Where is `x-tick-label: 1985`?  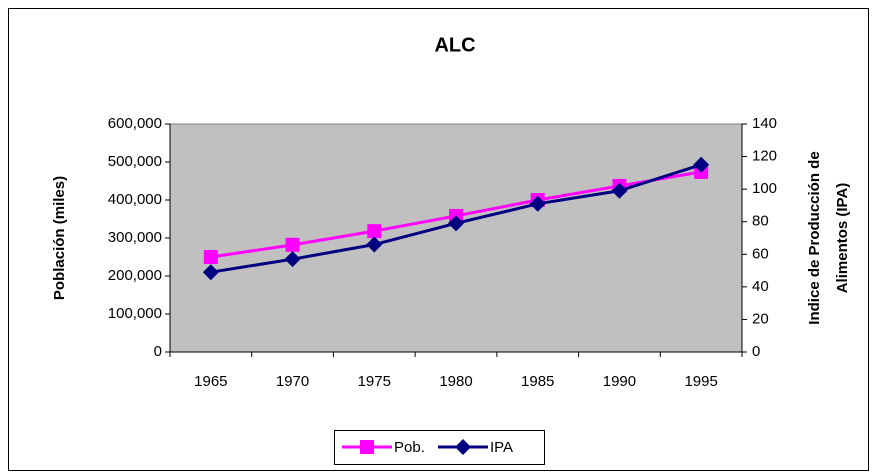
x-tick-label: 1985 is located at coordinates (537, 381).